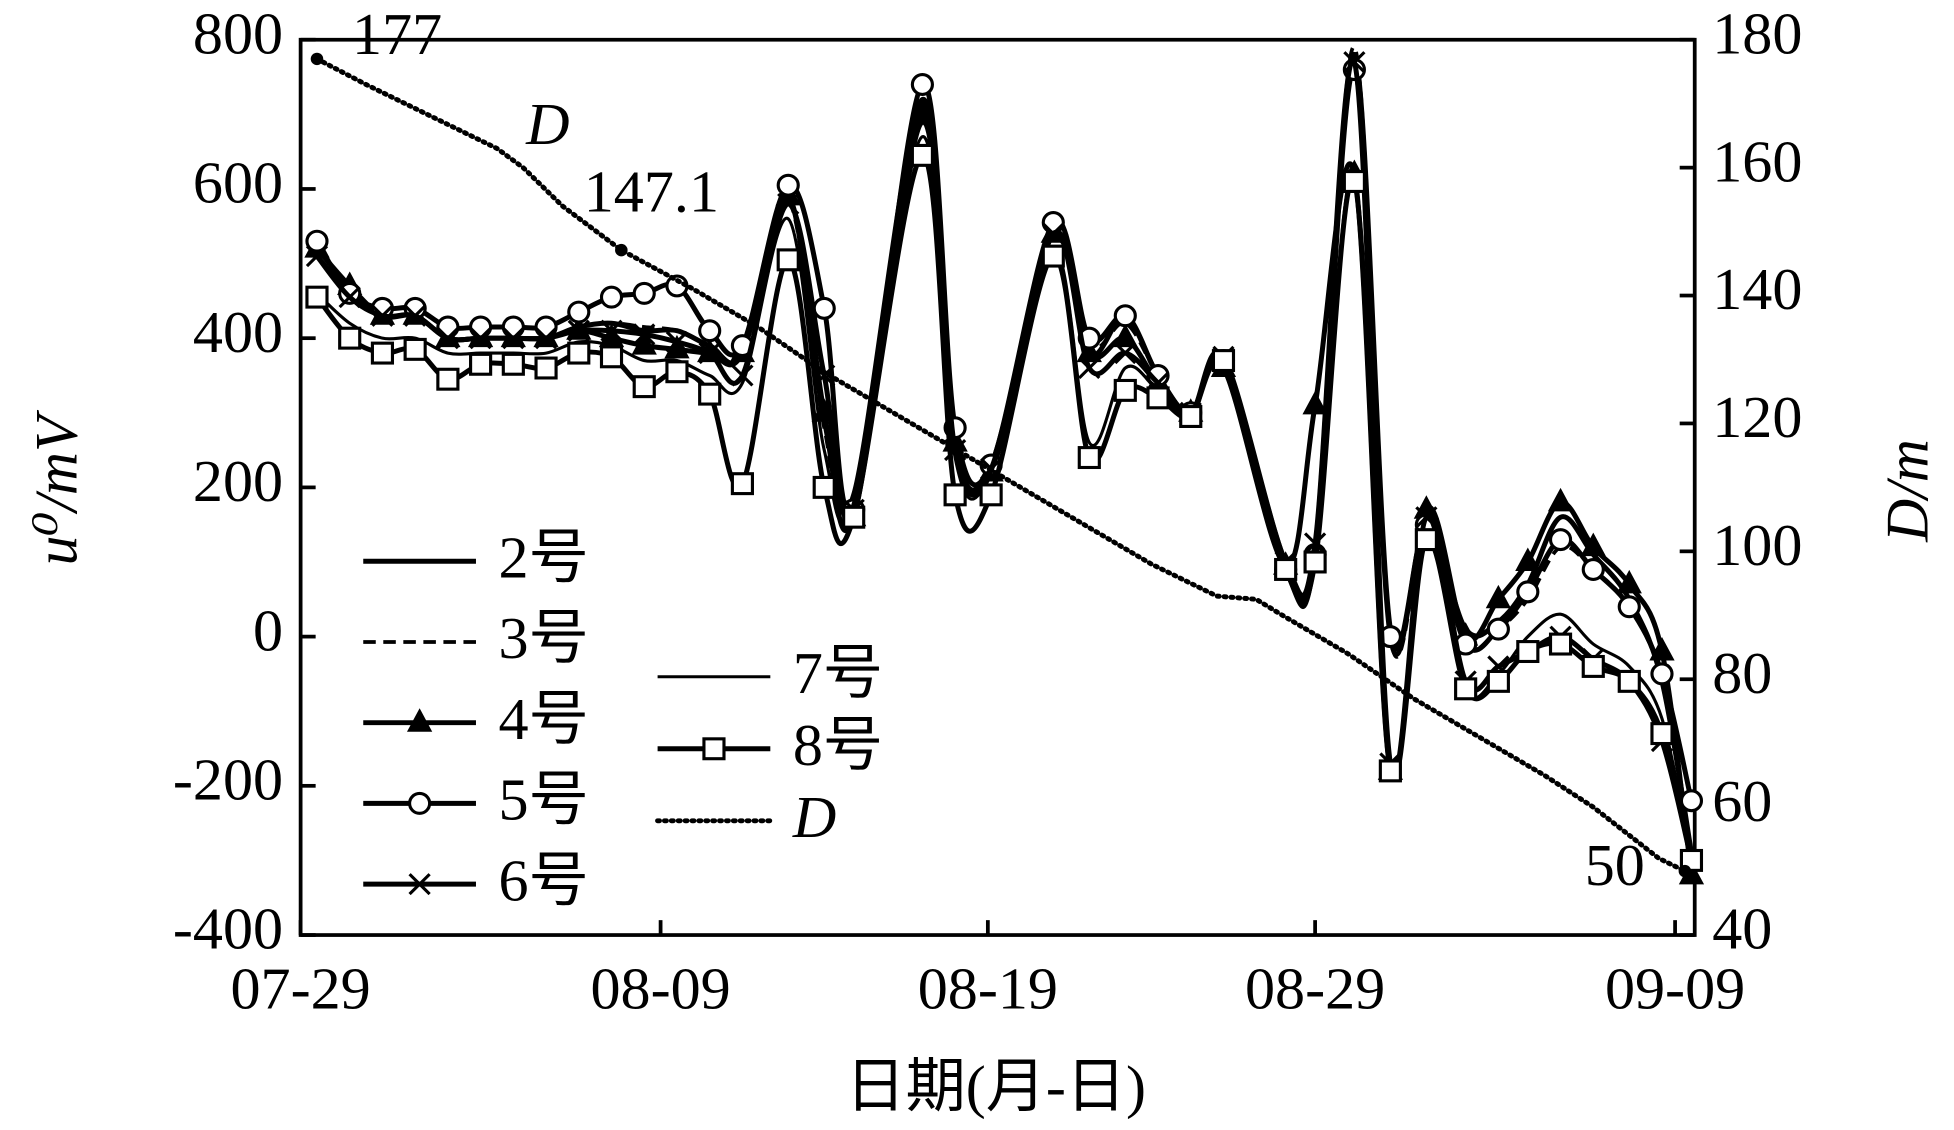 The height and width of the screenshot is (1130, 1954). Describe the element at coordinates (1315, 989) in the screenshot. I see `x-tick-label: 08-29` at that location.